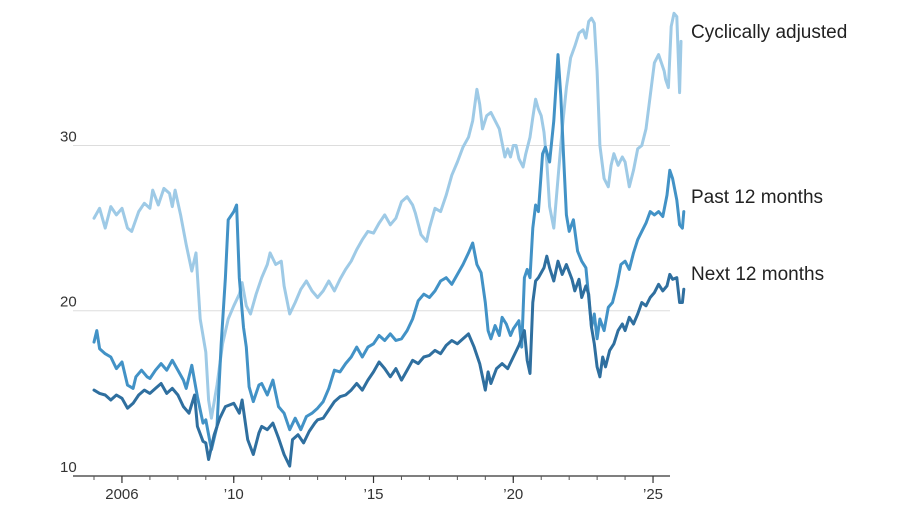 This screenshot has width=900, height=510. I want to click on x-tick-label: ’15, so click(373, 494).